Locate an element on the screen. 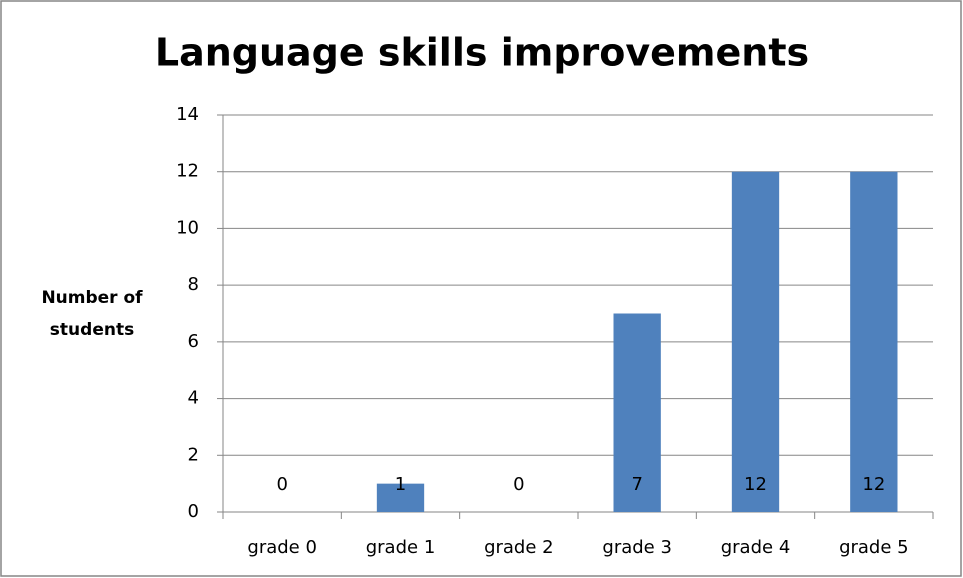  x-tick-label: grade 3 is located at coordinates (637, 547).